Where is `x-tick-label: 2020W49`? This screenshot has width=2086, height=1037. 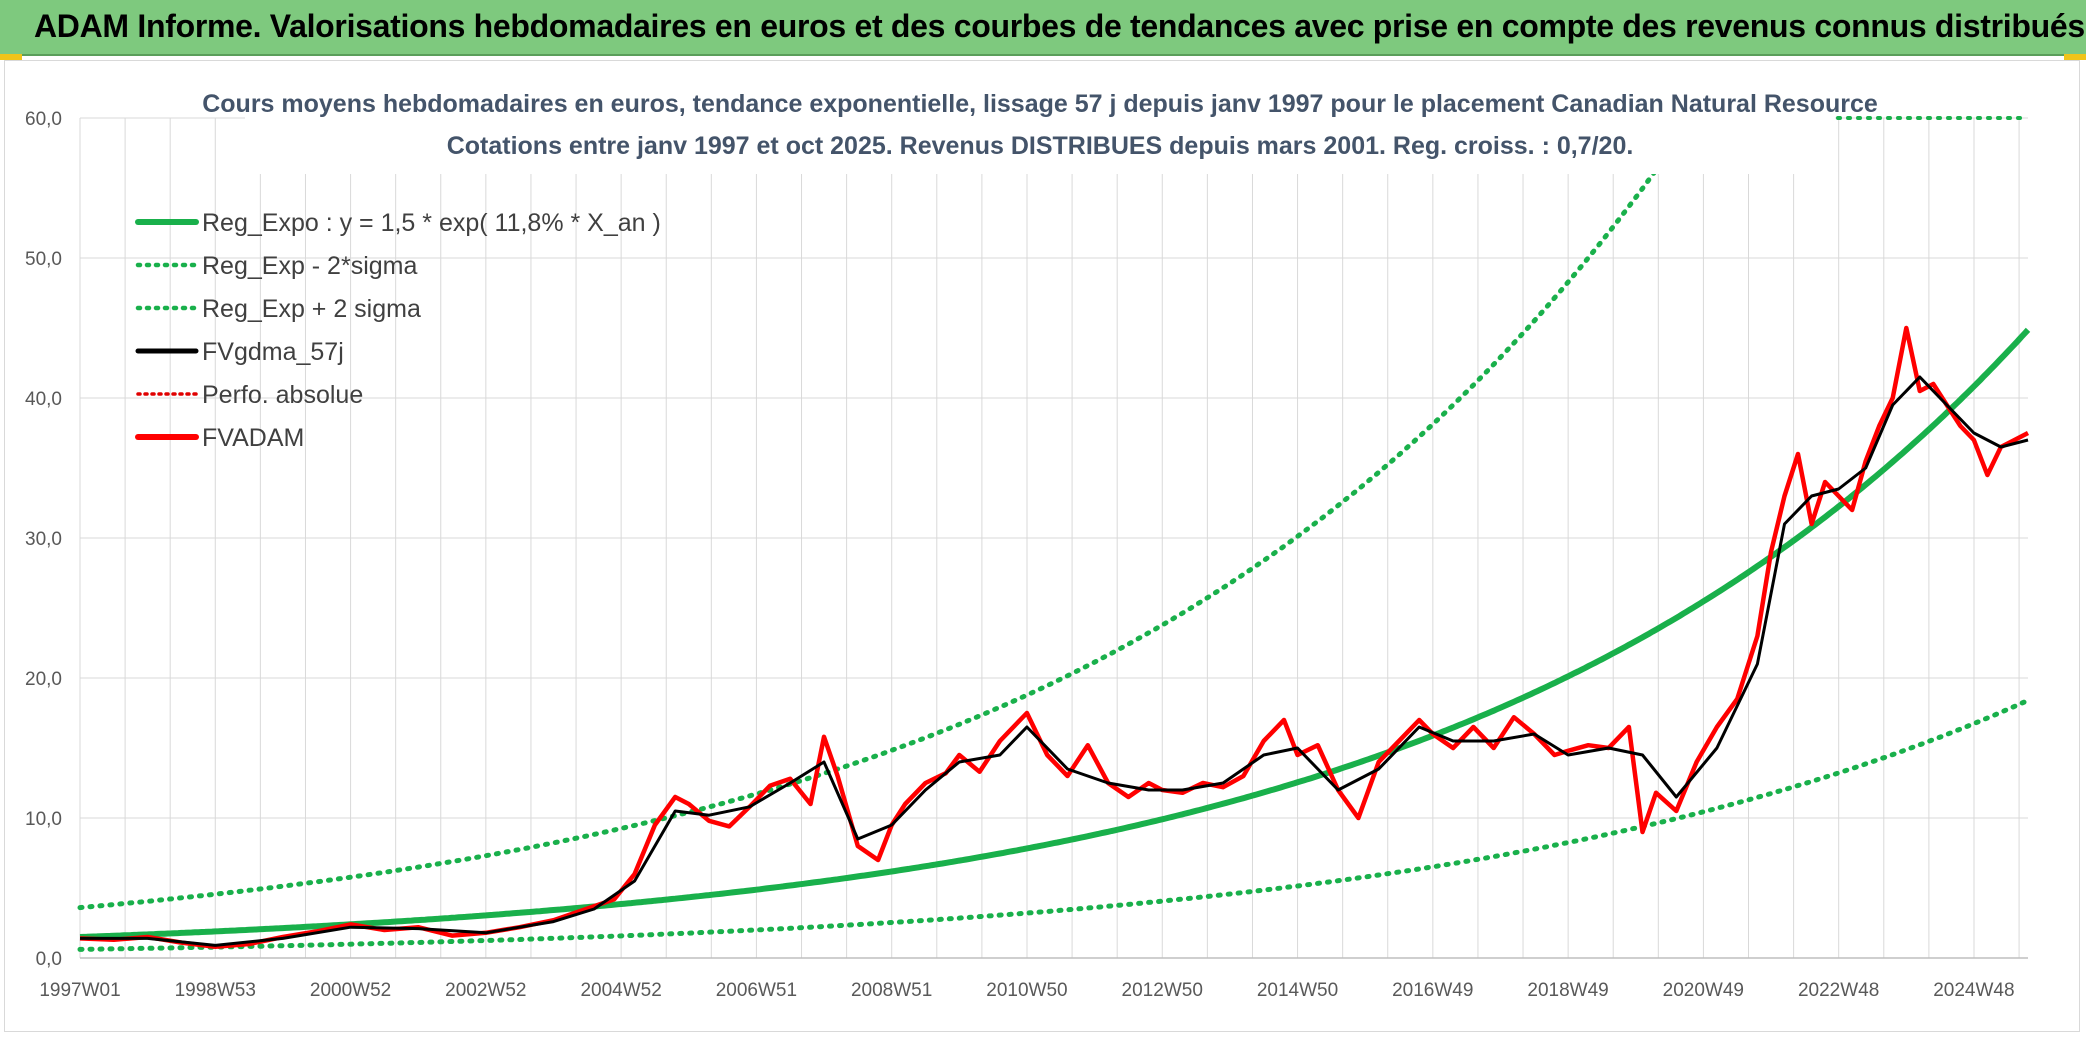 x-tick-label: 2020W49 is located at coordinates (1703, 990).